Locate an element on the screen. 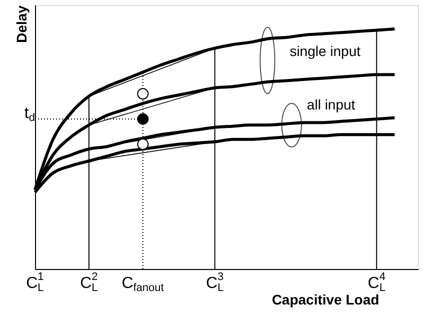 The image size is (423, 327). x-axis-title: Capacitive Load is located at coordinates (326, 300).